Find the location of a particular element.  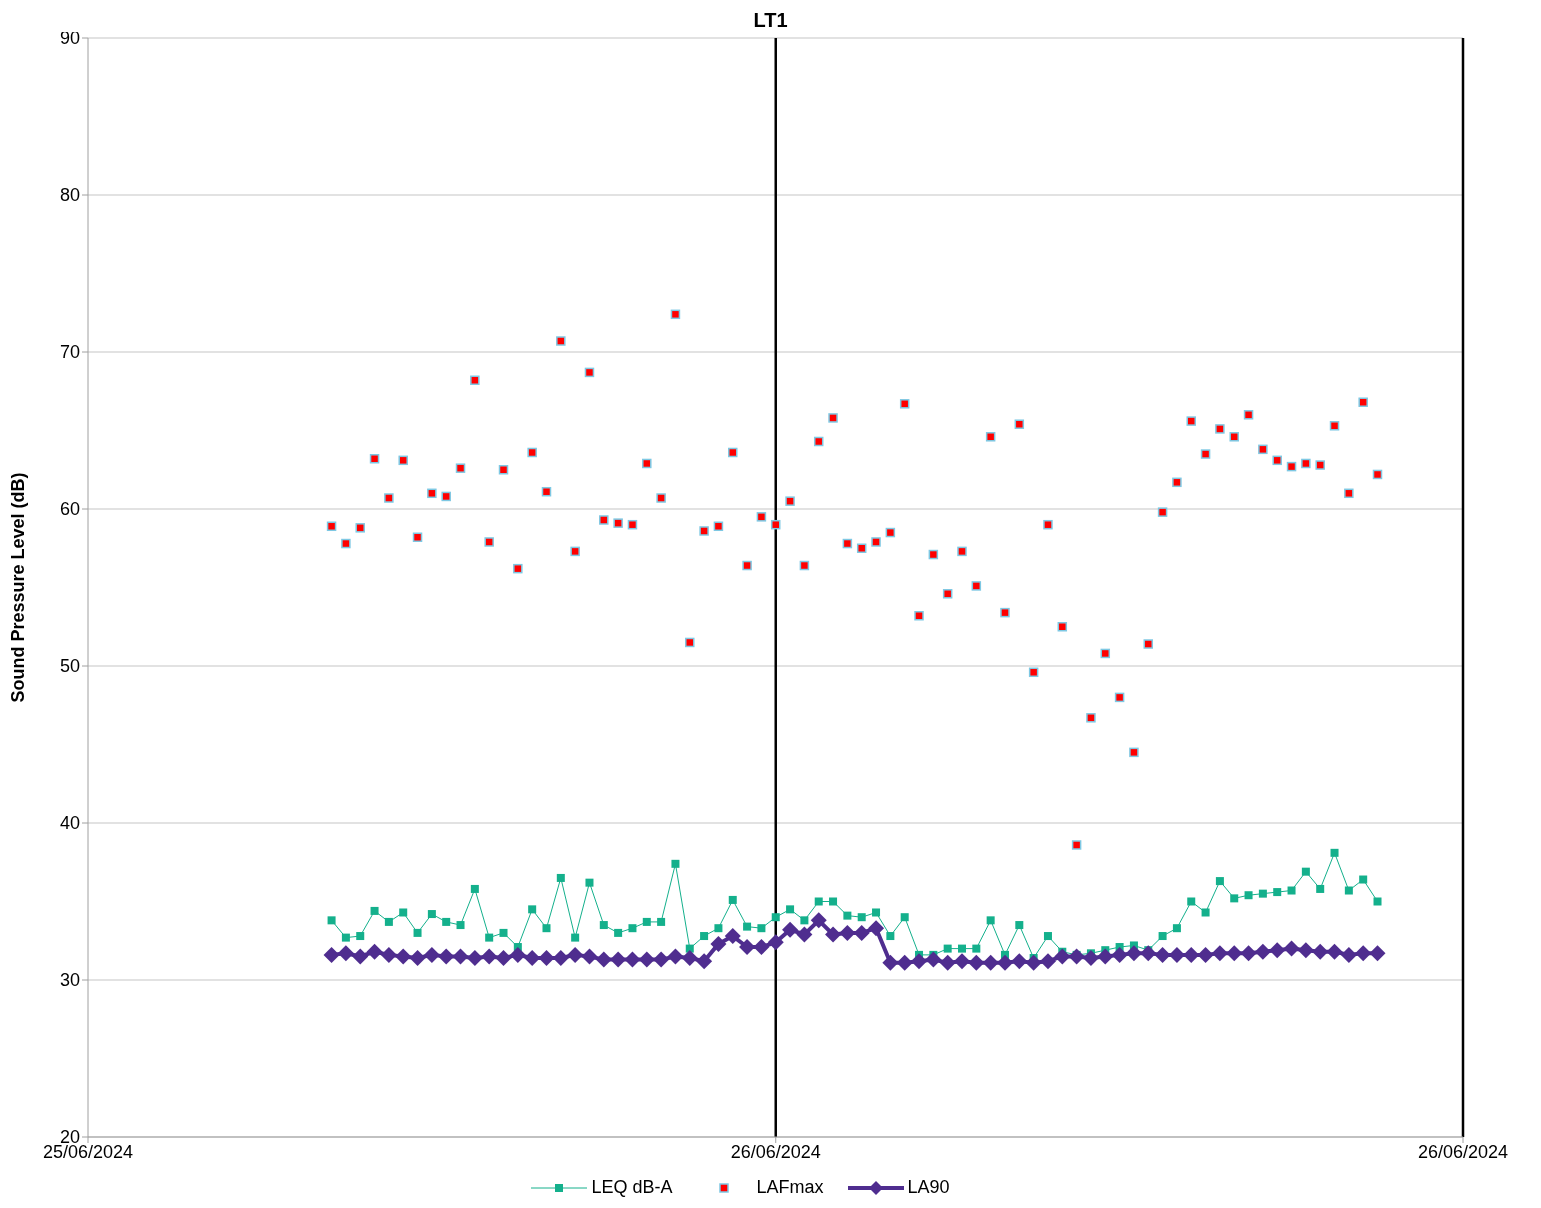

y-tick-label: 60 is located at coordinates (69, 509).